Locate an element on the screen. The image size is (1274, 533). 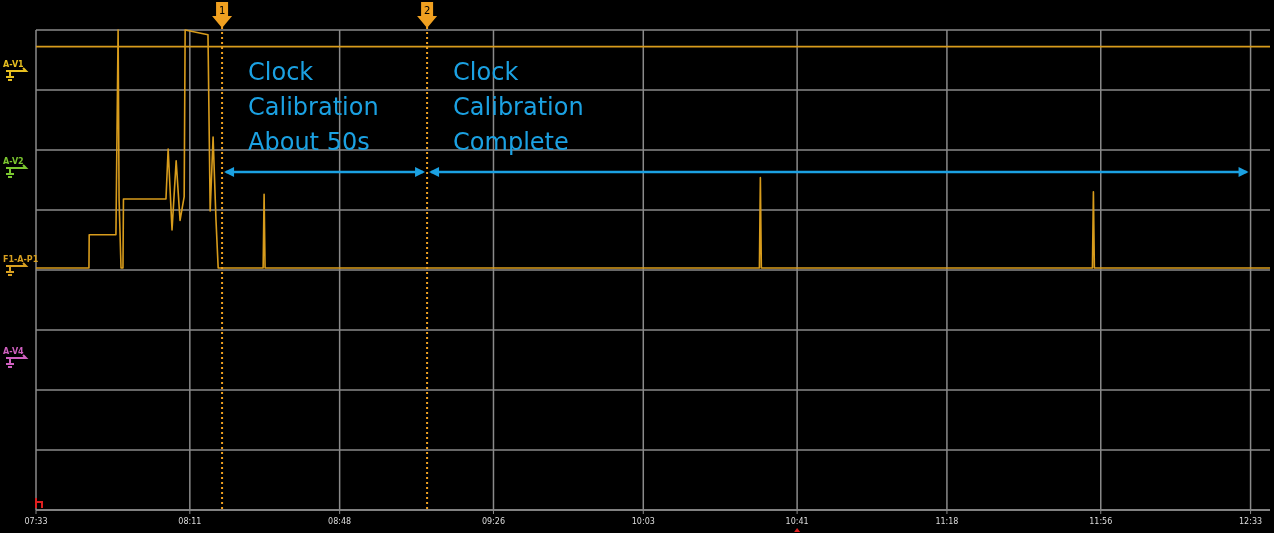
x-tick-label: 08:11 is located at coordinates (190, 521).